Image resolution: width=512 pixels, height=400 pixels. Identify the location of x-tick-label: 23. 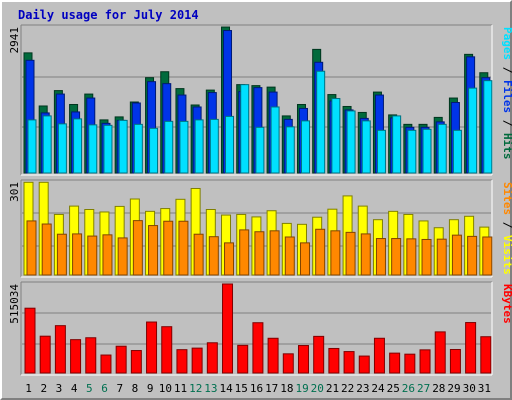
(362, 388).